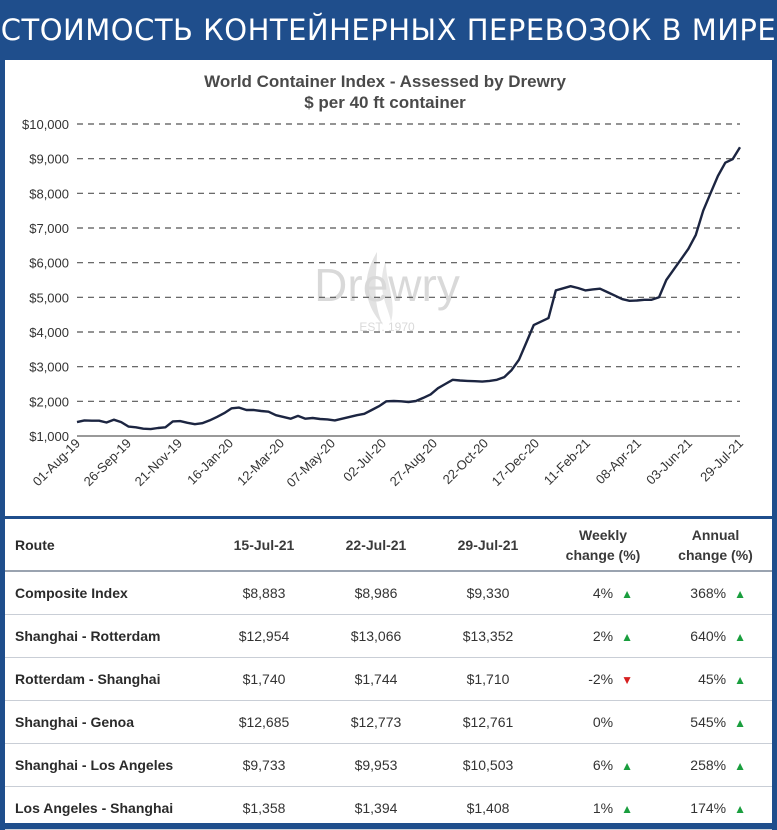 This screenshot has width=777, height=830. I want to click on price-29-jul-cell: $1,710, so click(488, 679).